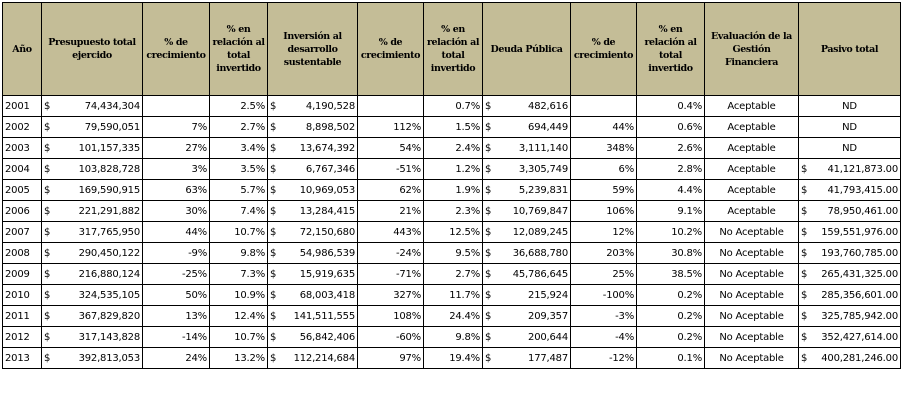 This screenshot has height=414, width=904. I want to click on amount-value: 209,357, so click(548, 316).